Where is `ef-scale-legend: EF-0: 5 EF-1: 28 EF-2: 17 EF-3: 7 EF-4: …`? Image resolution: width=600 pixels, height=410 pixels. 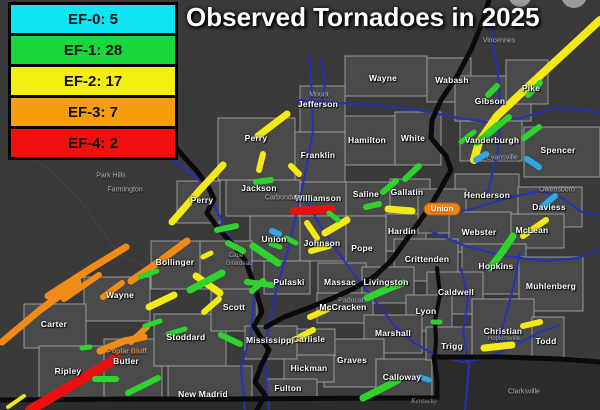 ef-scale-legend: EF-0: 5 EF-1: 28 EF-2: 17 EF-3: 7 EF-4: … is located at coordinates (93, 81).